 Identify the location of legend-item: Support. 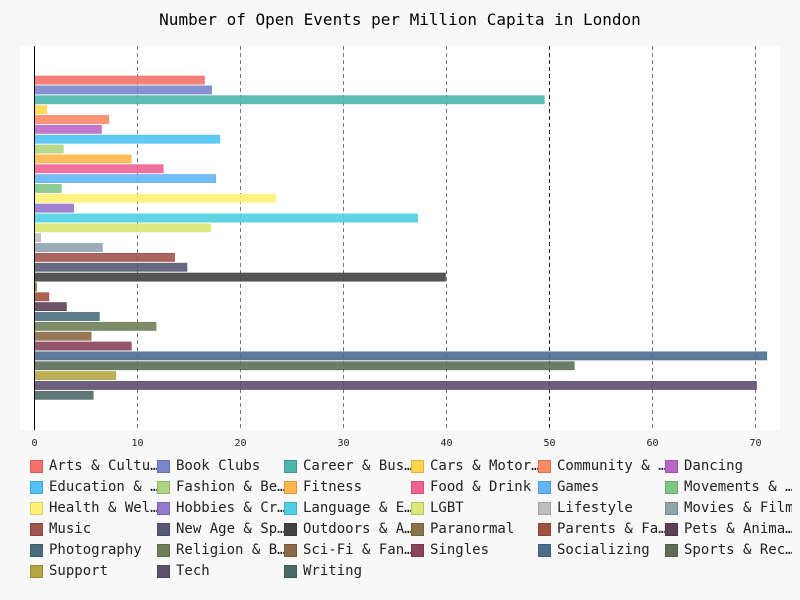
(93, 571).